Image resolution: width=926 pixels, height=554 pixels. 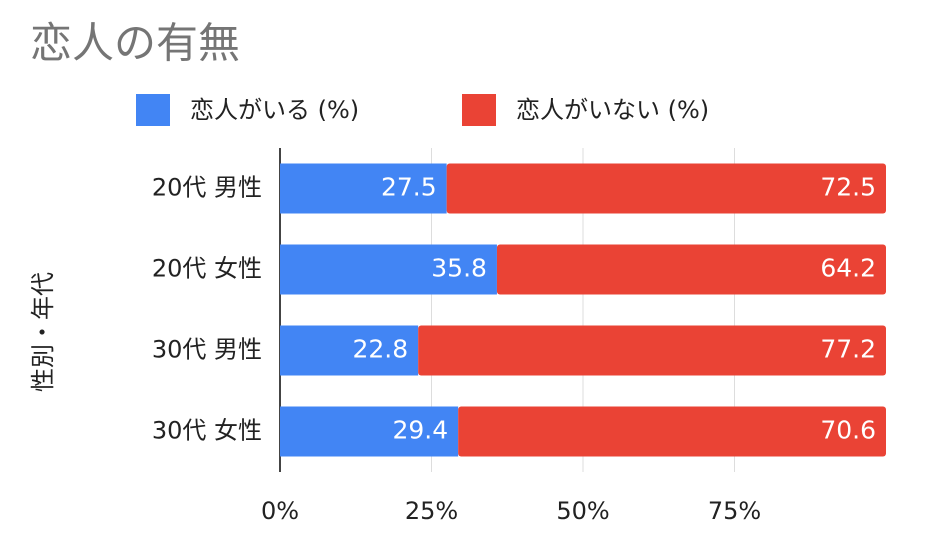 What do you see at coordinates (848, 187) in the screenshot?
I see `data-label: 72.5` at bounding box center [848, 187].